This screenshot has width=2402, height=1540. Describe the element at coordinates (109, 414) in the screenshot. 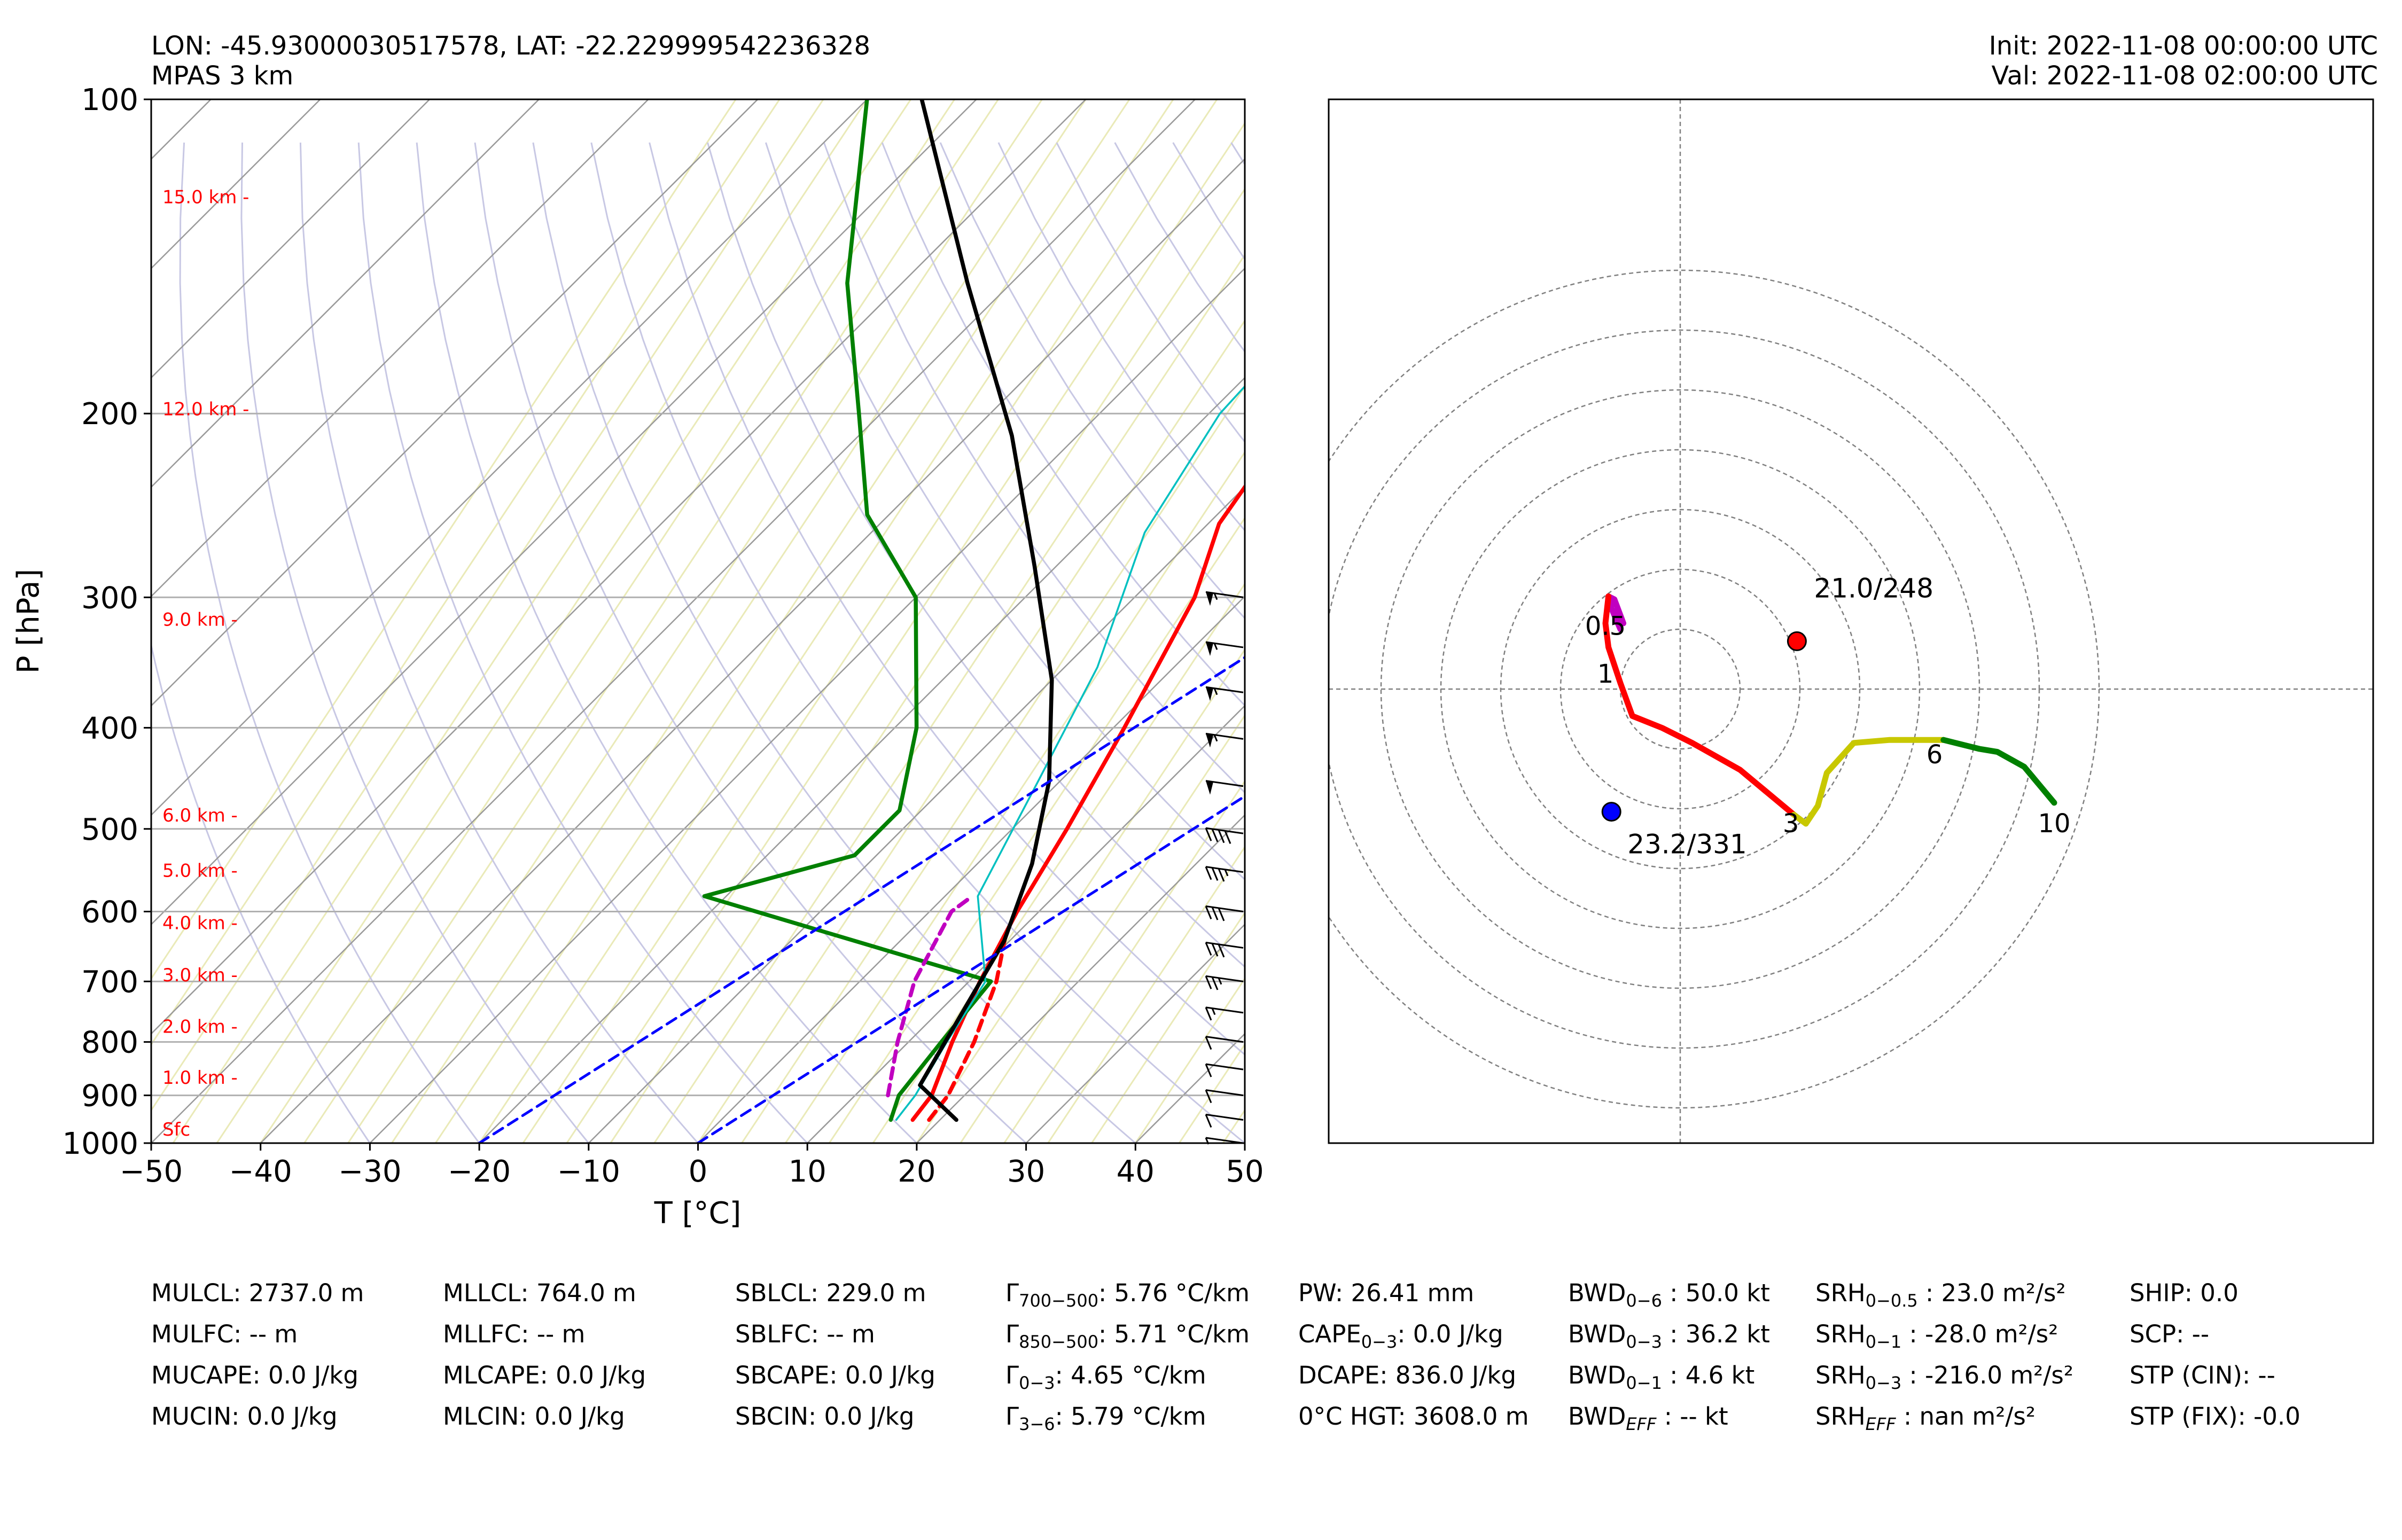

I see `y-tick-label: 200` at that location.